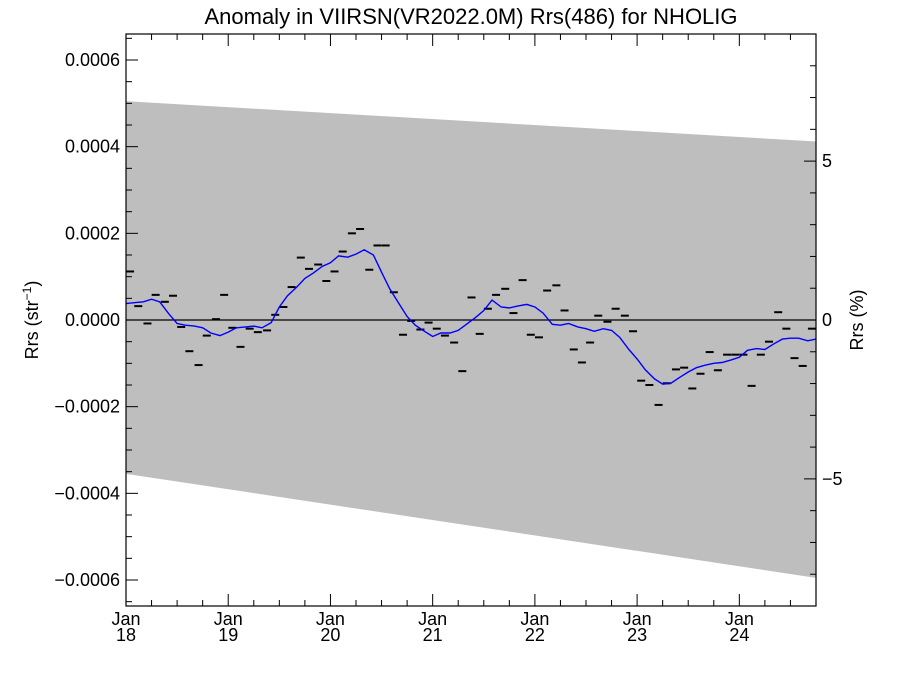 The height and width of the screenshot is (675, 900). I want to click on y-tick-label-right: −5, so click(832, 479).